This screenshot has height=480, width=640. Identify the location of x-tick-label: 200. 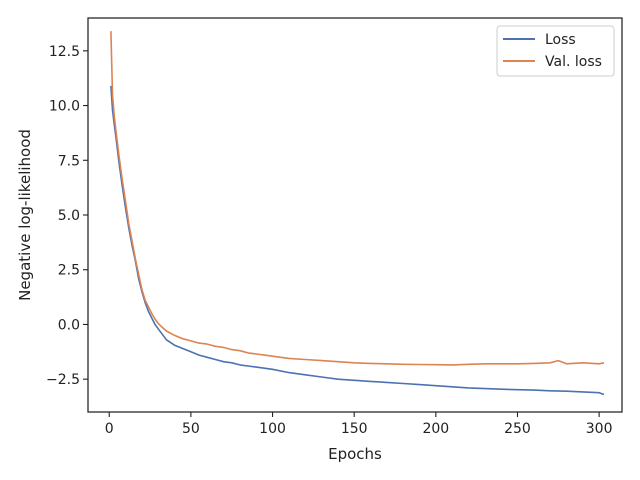
(435, 429).